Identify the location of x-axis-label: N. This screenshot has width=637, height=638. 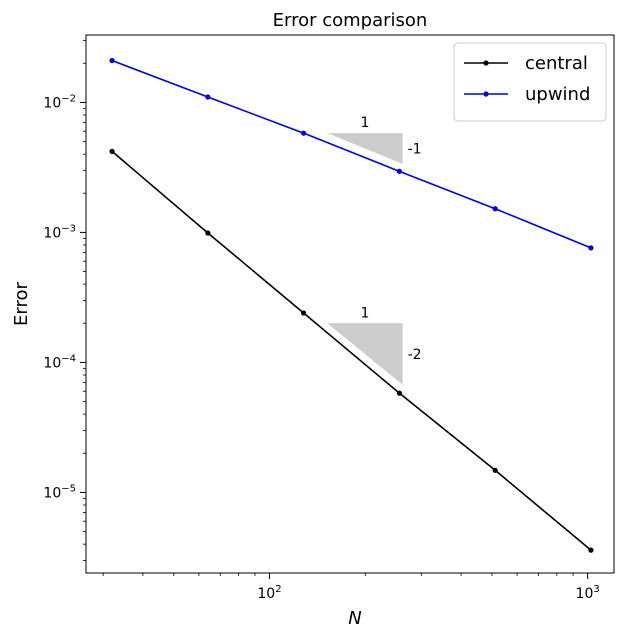
(354, 618).